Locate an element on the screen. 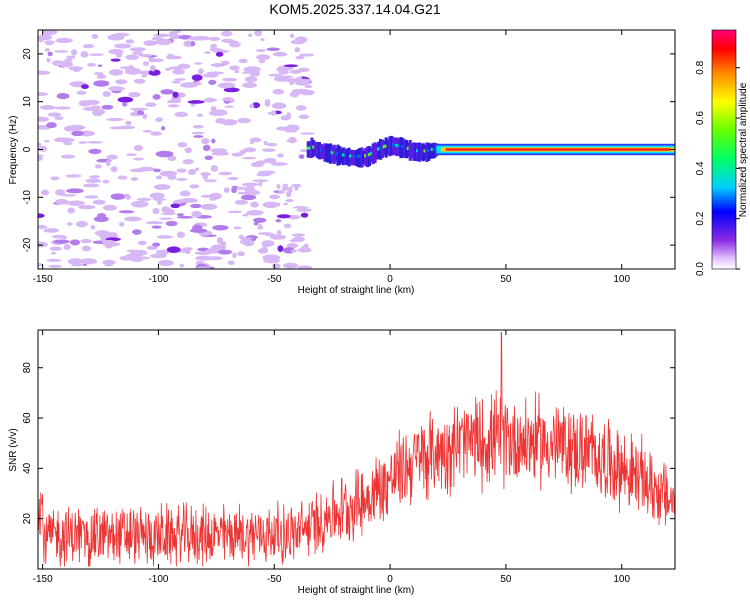  spectrogram-x-tick-label: 0 is located at coordinates (390, 279).